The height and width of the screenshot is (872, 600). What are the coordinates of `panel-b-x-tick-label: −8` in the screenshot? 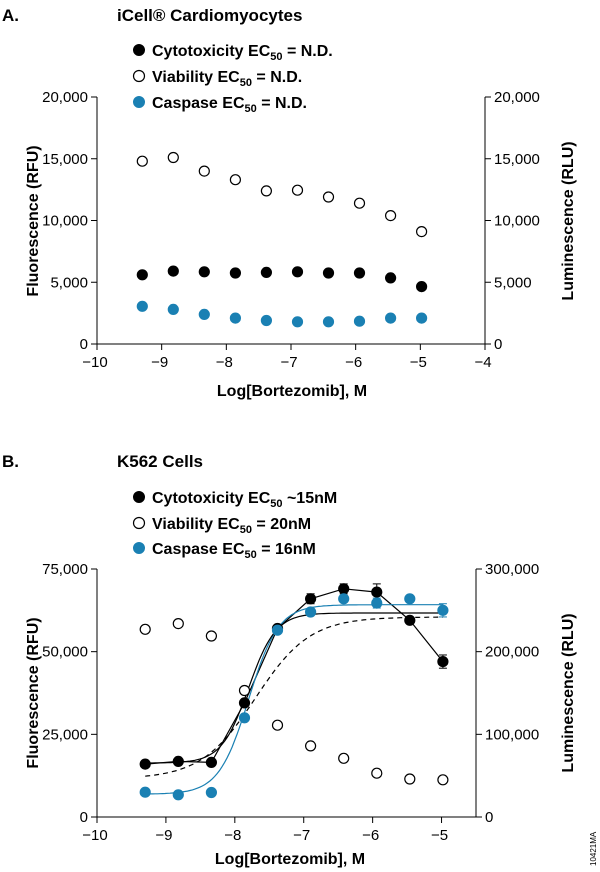 It's located at (232, 835).